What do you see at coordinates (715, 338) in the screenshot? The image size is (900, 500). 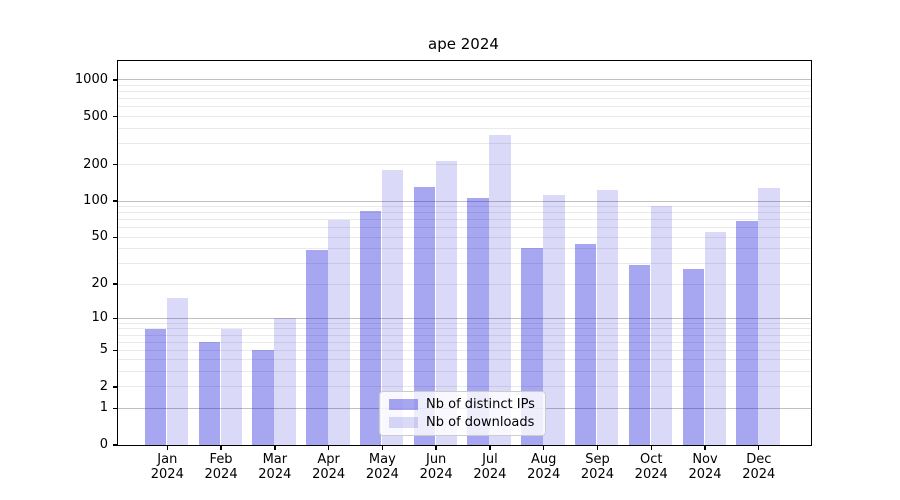 I see `bar-nb-of-downloads-nov` at bounding box center [715, 338].